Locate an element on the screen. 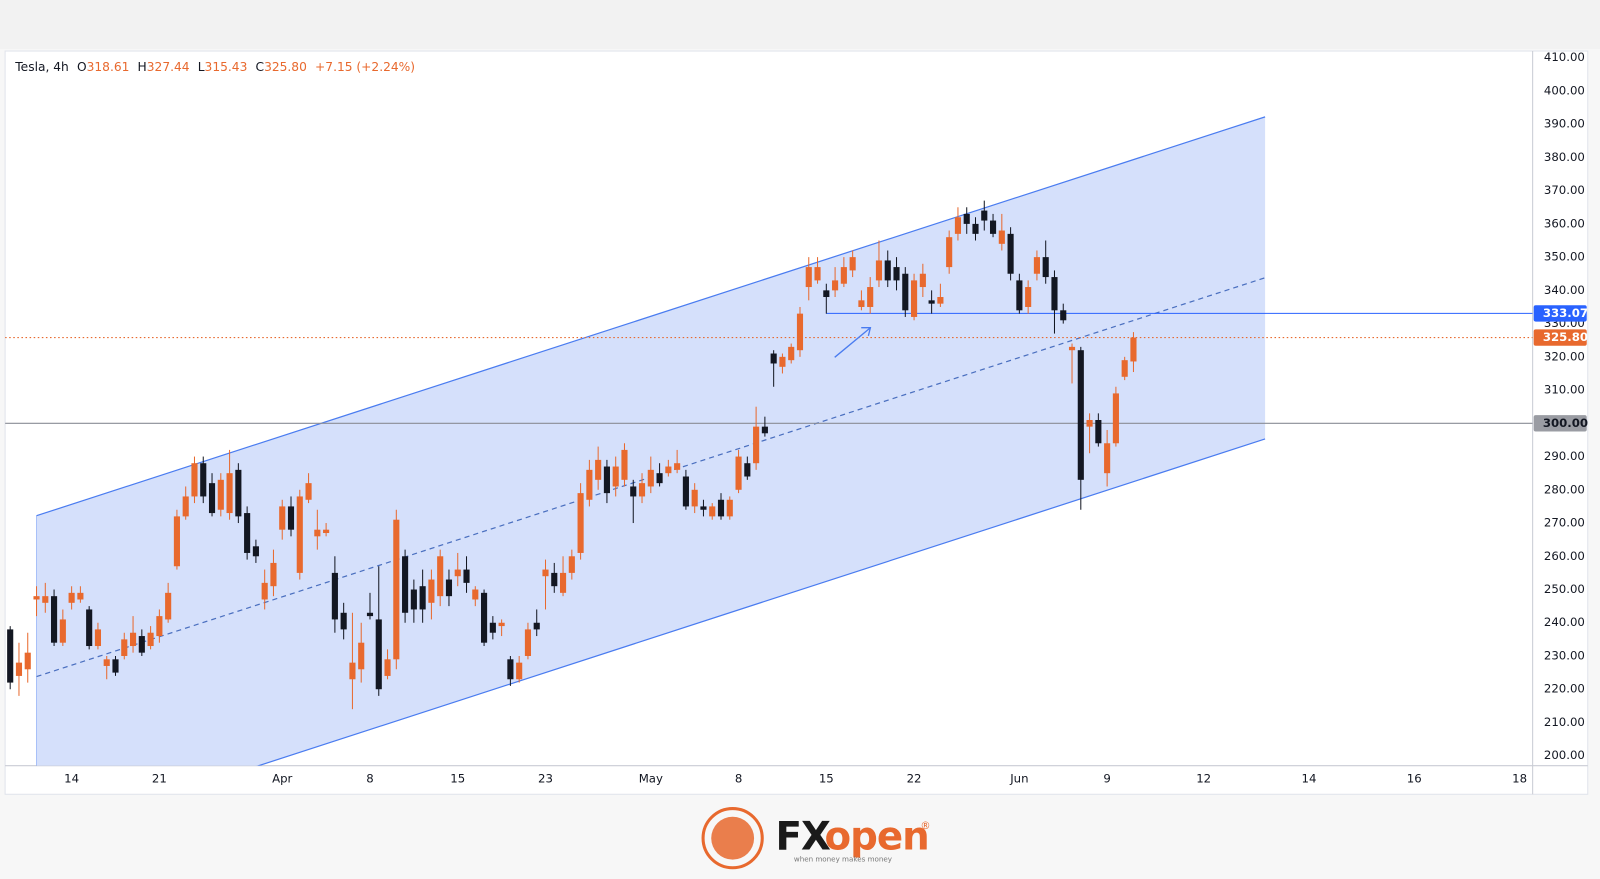 Image resolution: width=1600 pixels, height=879 pixels. y-tick-label: 410.00 is located at coordinates (1564, 57).